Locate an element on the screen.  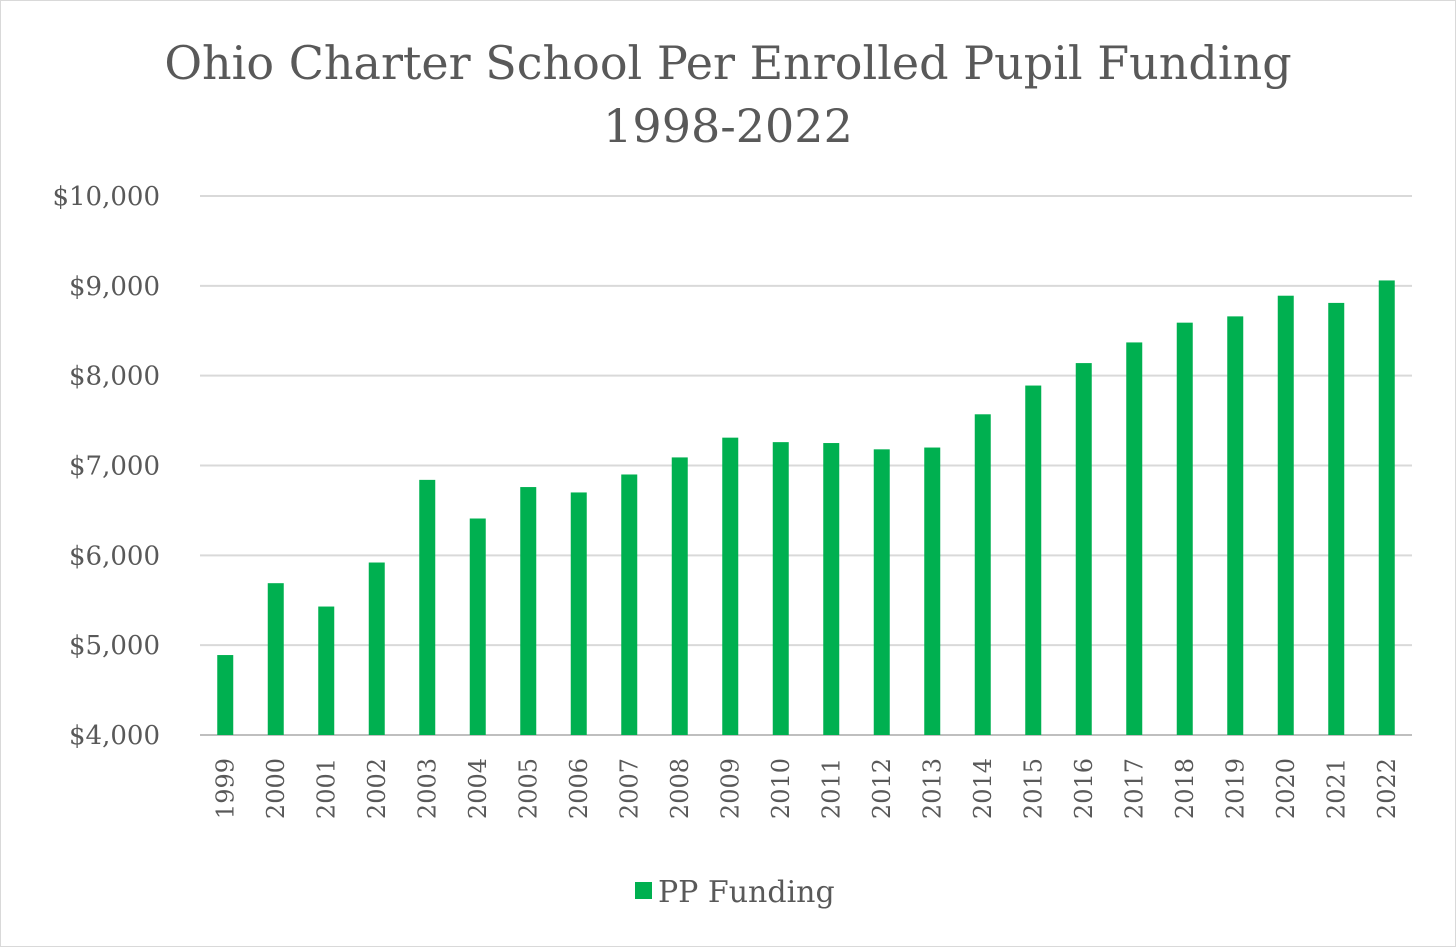
bar-2021 is located at coordinates (1336, 518).